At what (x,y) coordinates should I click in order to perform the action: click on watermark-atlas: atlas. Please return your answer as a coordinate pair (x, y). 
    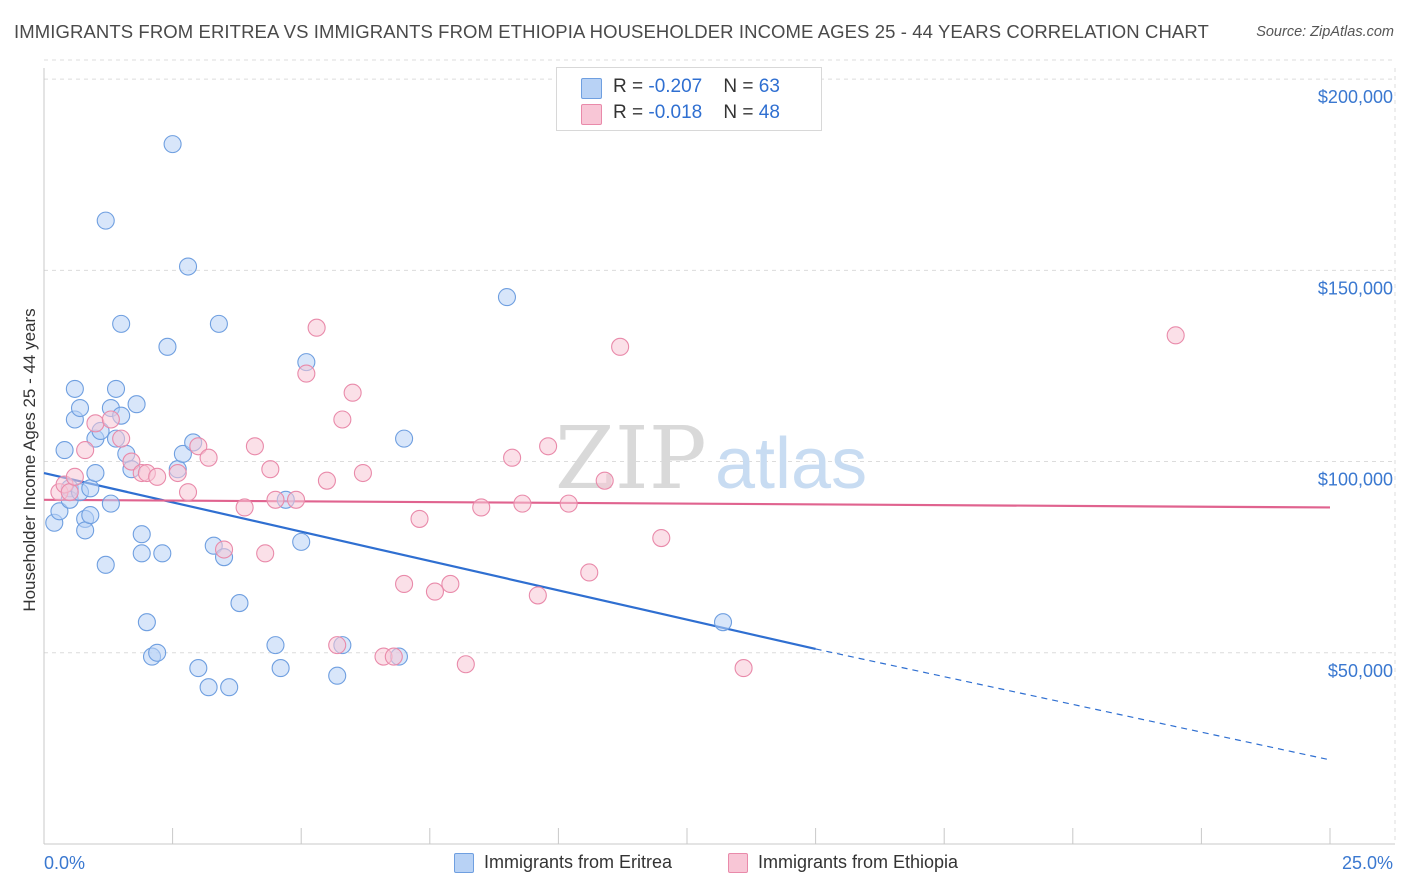
    Looking at the image, I should click on (791, 464).